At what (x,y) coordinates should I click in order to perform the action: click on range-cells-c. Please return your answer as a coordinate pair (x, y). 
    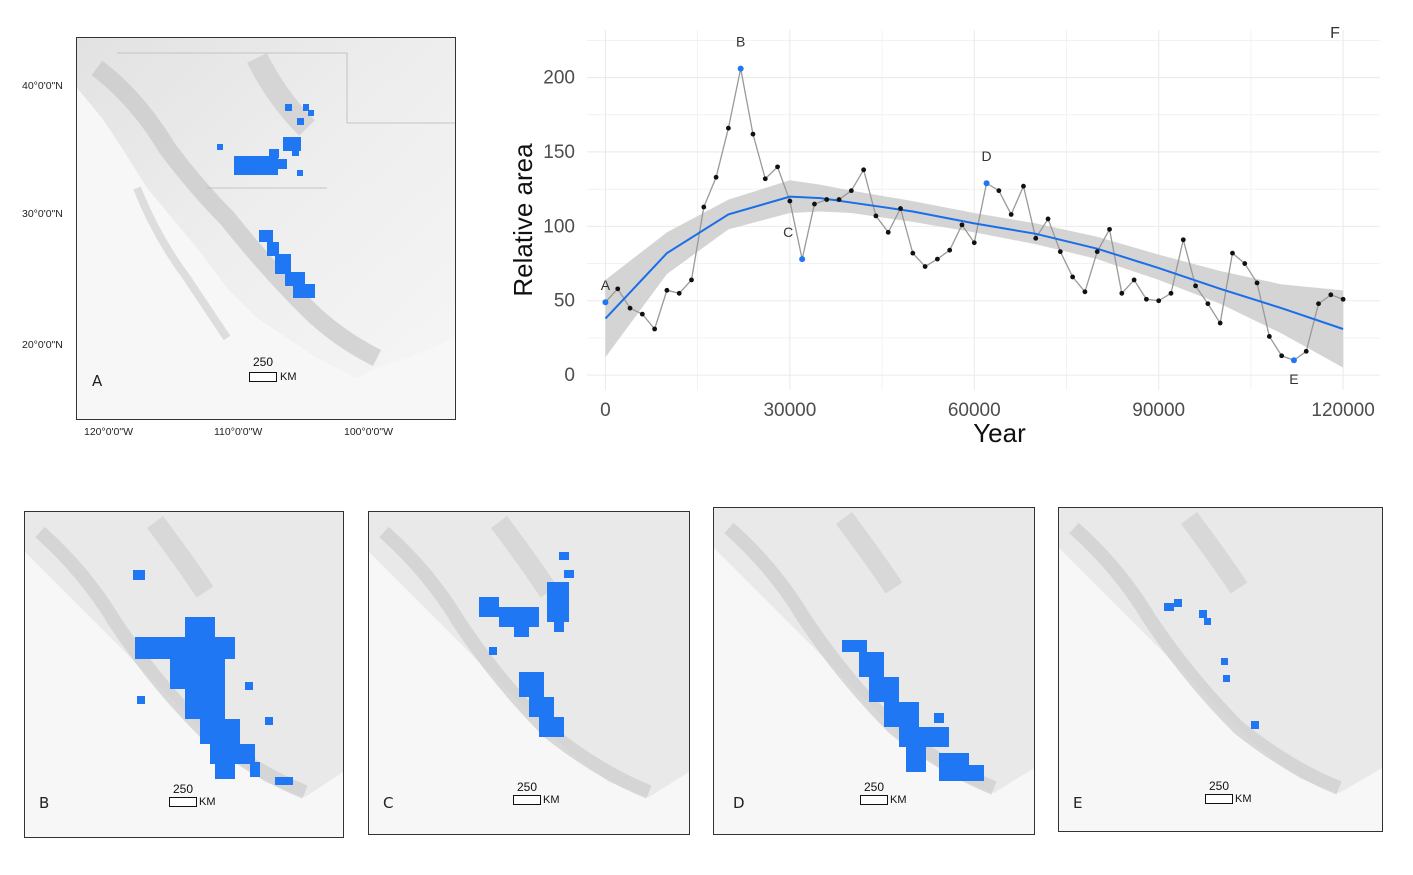
    Looking at the image, I should click on (526, 644).